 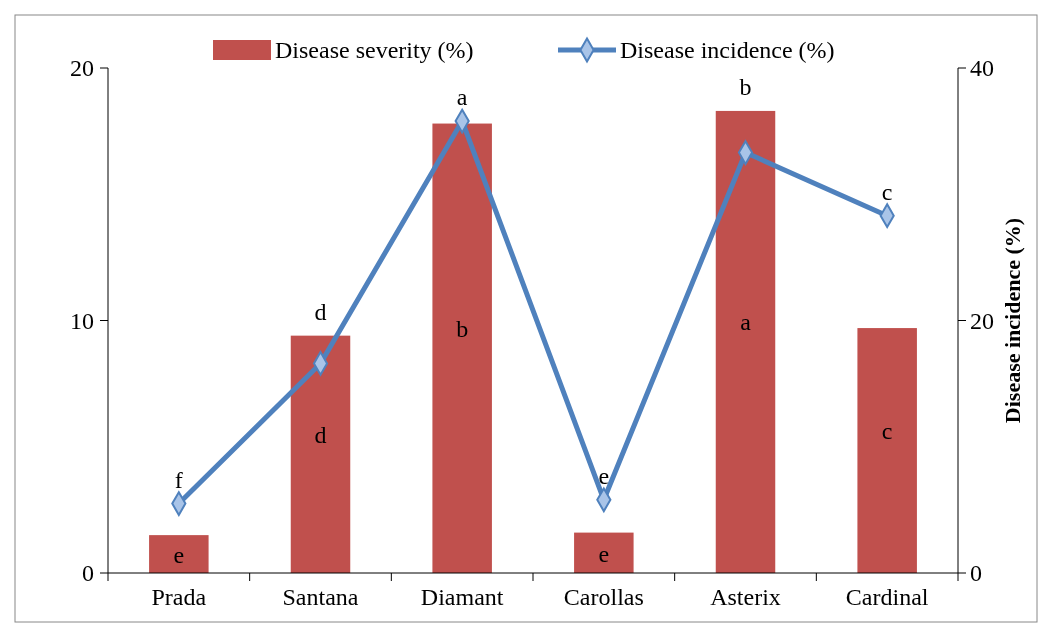 I want to click on legend-label: Disease incidence (%), so click(x=727, y=50).